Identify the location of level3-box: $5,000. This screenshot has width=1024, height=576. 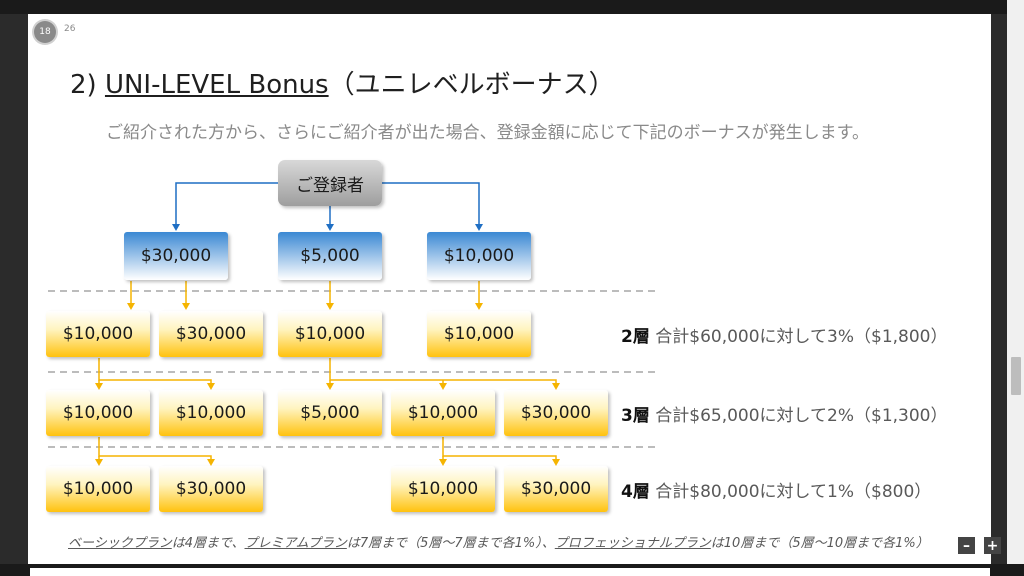
(330, 413).